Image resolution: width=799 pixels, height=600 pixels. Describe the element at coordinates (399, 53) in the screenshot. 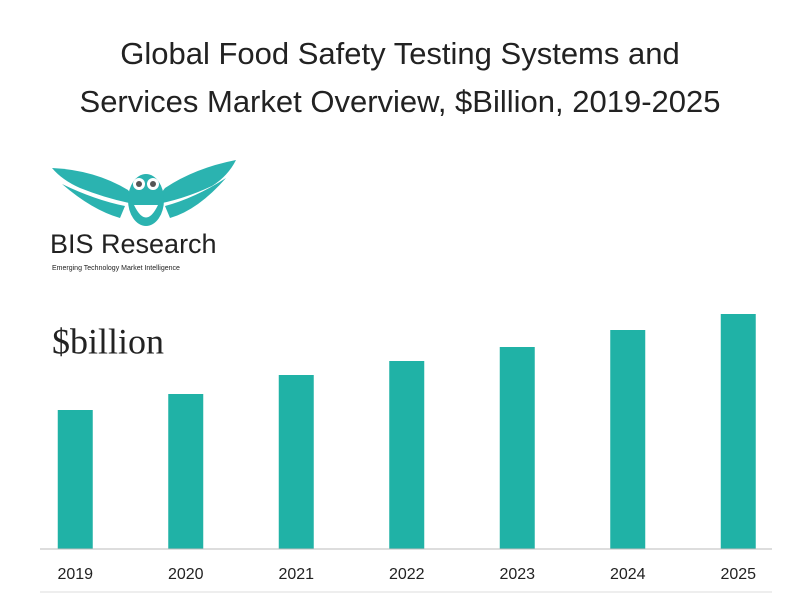

I see `chart-title: Global Food Safety Testing Systems and` at that location.